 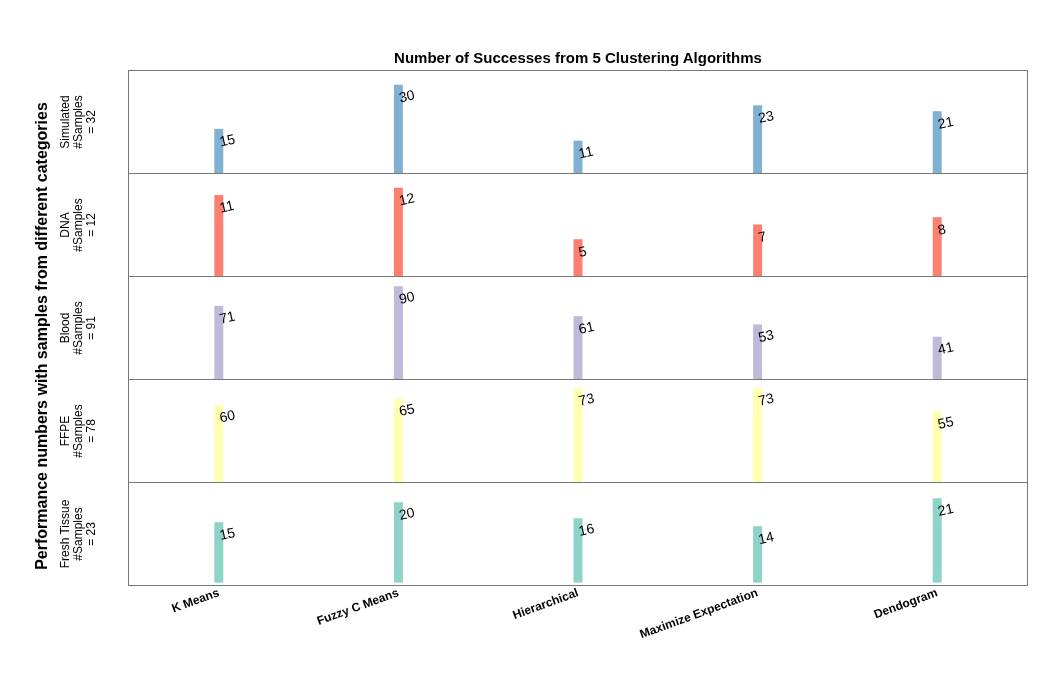 I want to click on data-label: 20, so click(x=407, y=513).